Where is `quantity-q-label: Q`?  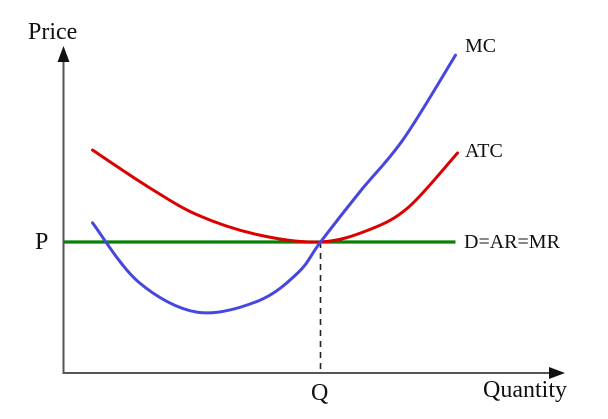
quantity-q-label: Q is located at coordinates (320, 393).